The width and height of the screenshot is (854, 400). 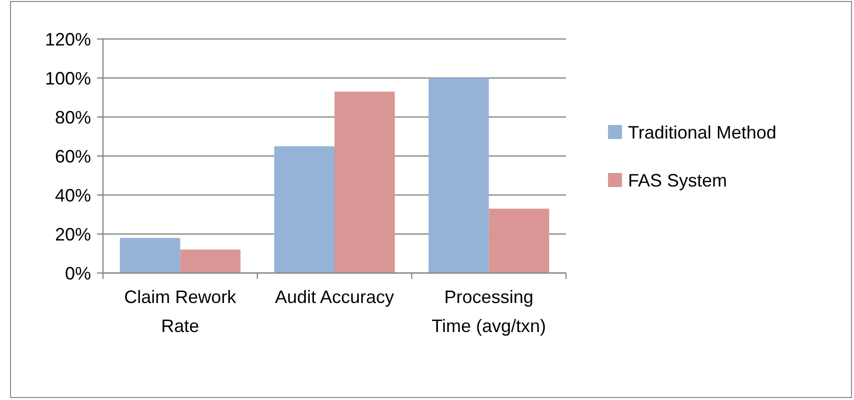 What do you see at coordinates (72, 117) in the screenshot?
I see `y-tick-label: 80%` at bounding box center [72, 117].